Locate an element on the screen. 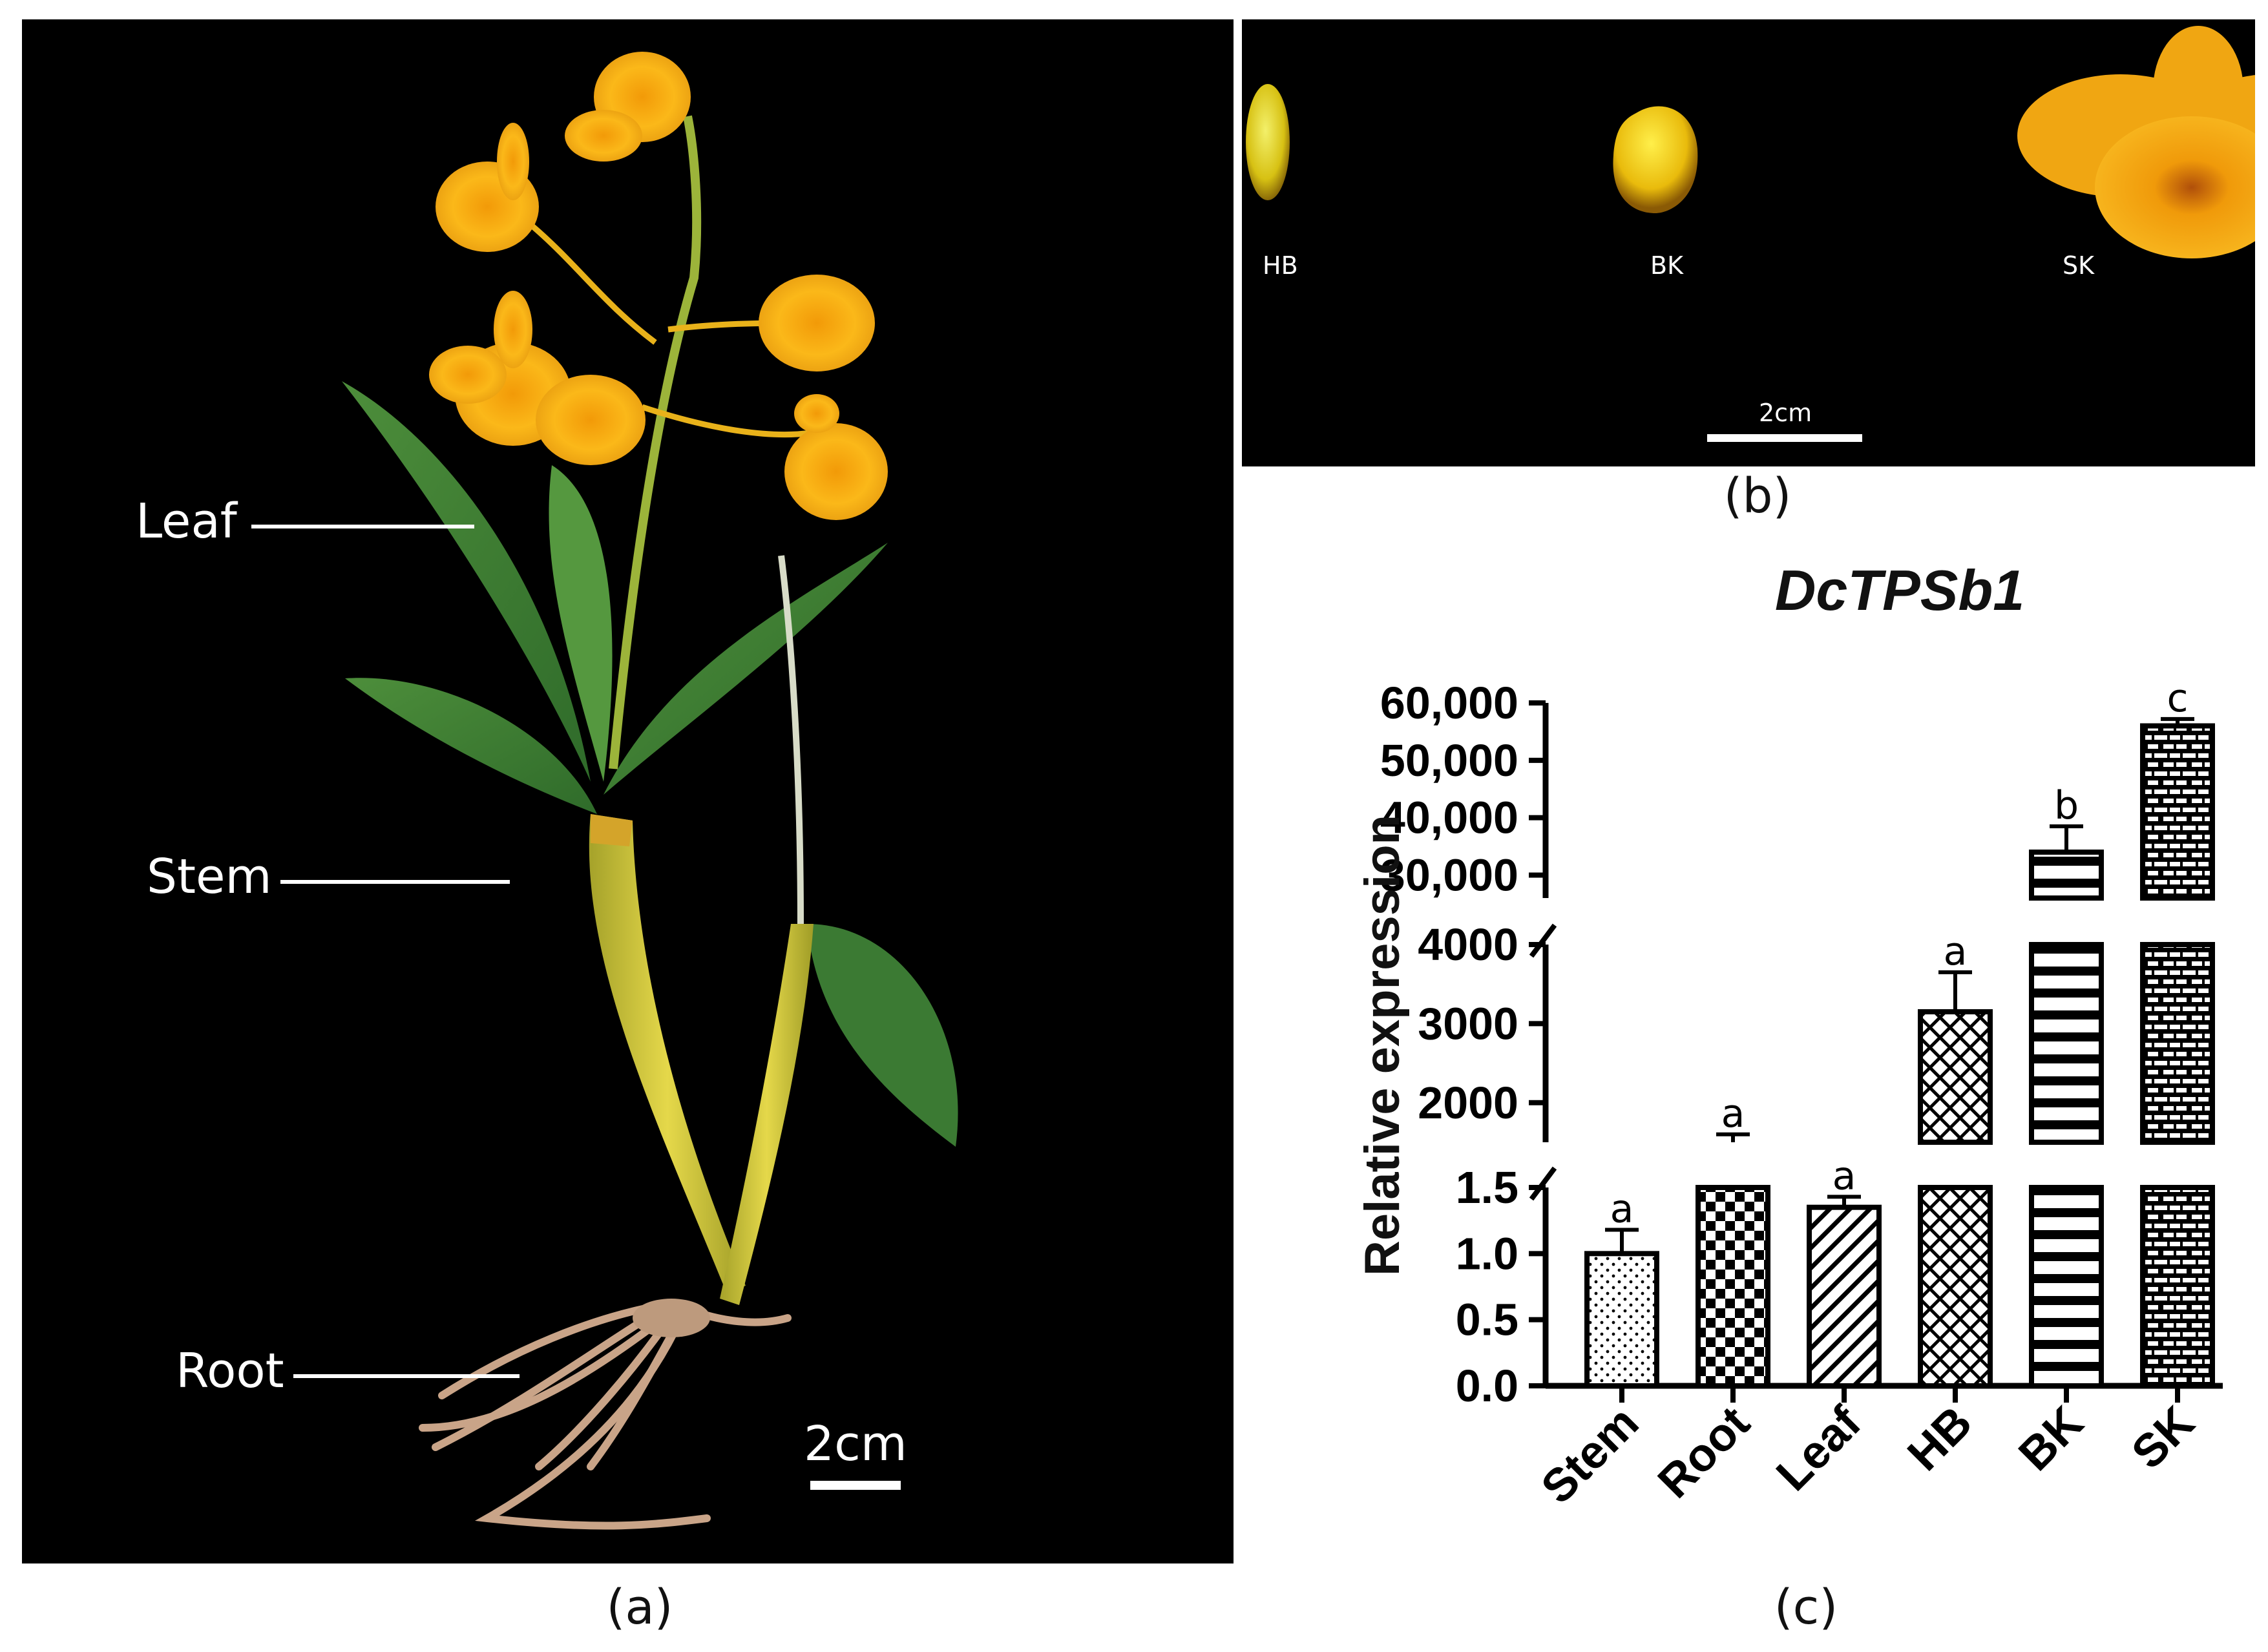 Image resolution: width=2268 pixels, height=1652 pixels. x-tick-label: Root is located at coordinates (1704, 1453).